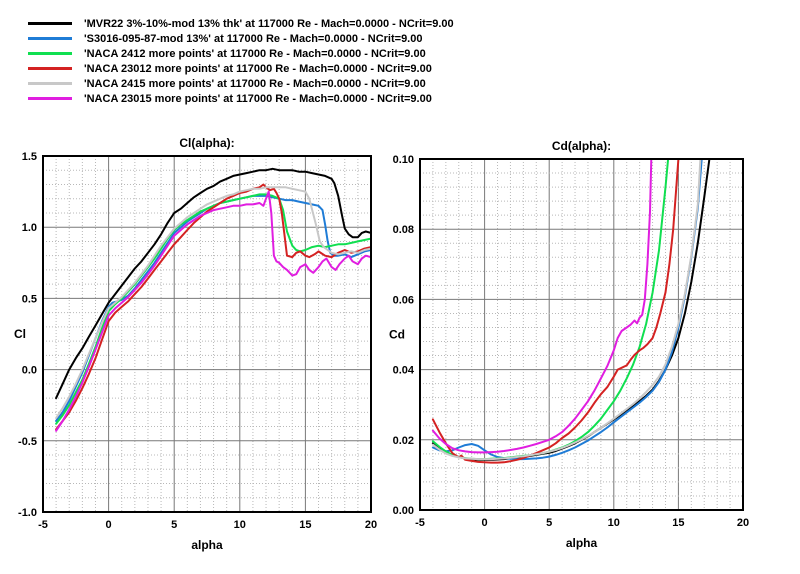 The width and height of the screenshot is (800, 574). Describe the element at coordinates (27, 442) in the screenshot. I see `y-tick-label: -0.5` at that location.